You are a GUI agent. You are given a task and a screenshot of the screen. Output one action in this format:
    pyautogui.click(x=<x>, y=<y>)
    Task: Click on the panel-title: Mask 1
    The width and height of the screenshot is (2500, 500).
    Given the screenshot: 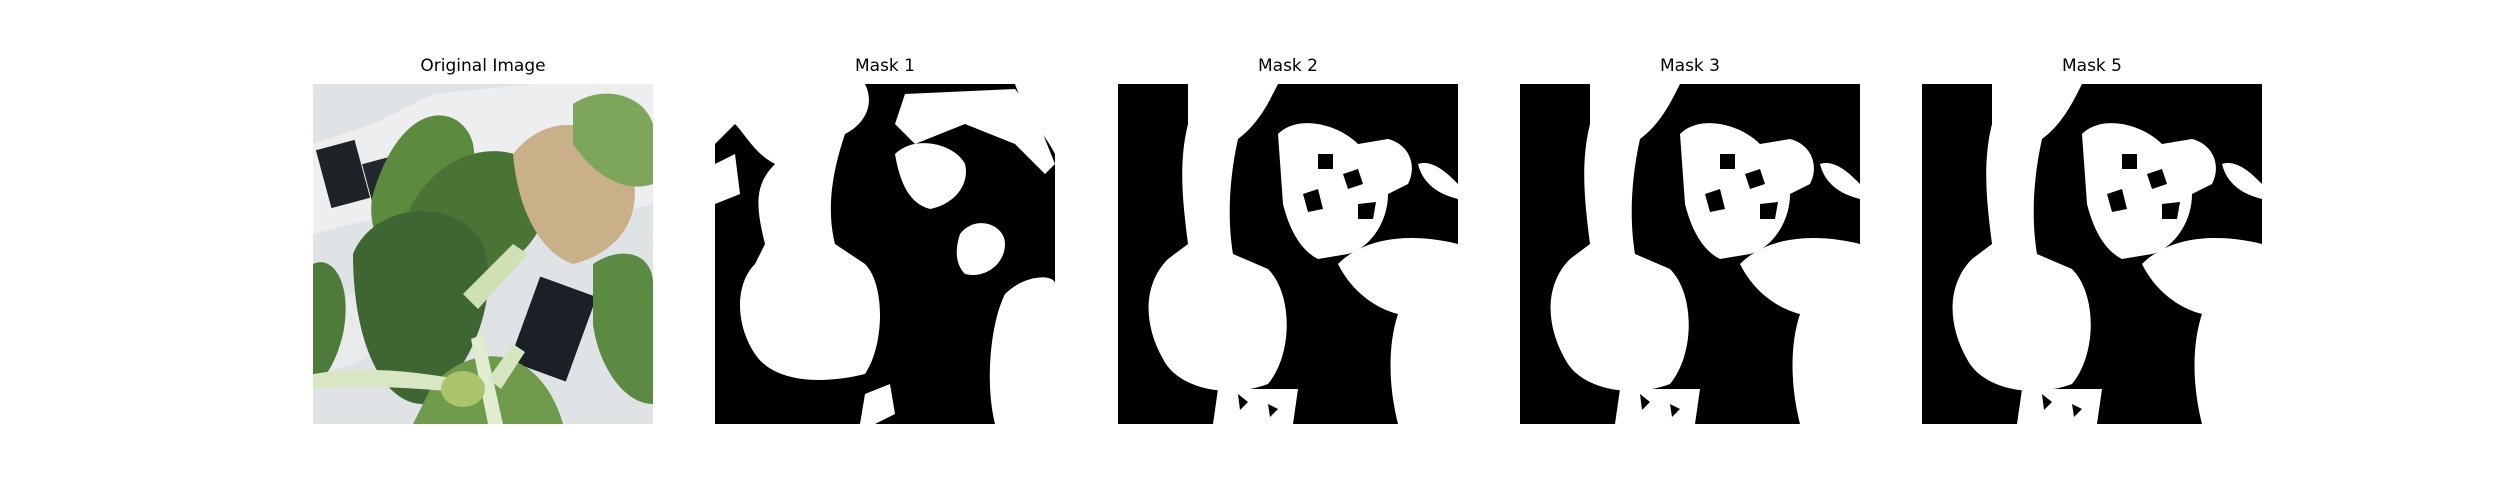 What is the action you would take?
    pyautogui.click(x=884, y=66)
    